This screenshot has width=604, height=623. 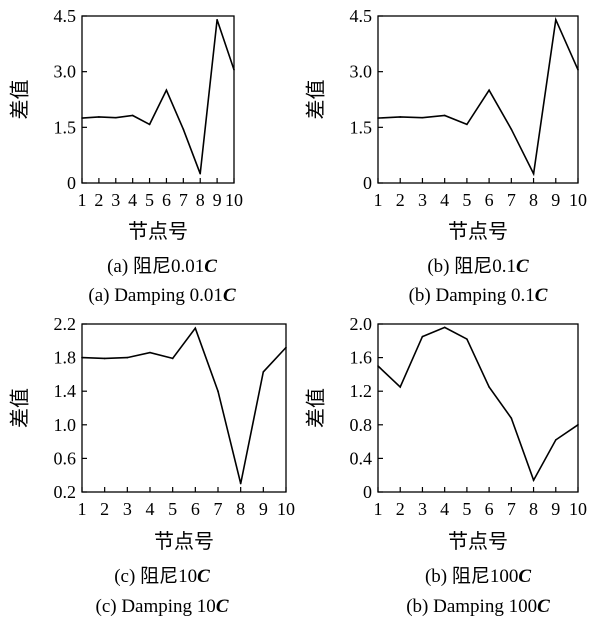 I want to click on caption-english: (c) Damping 10C, so click(x=162, y=606).